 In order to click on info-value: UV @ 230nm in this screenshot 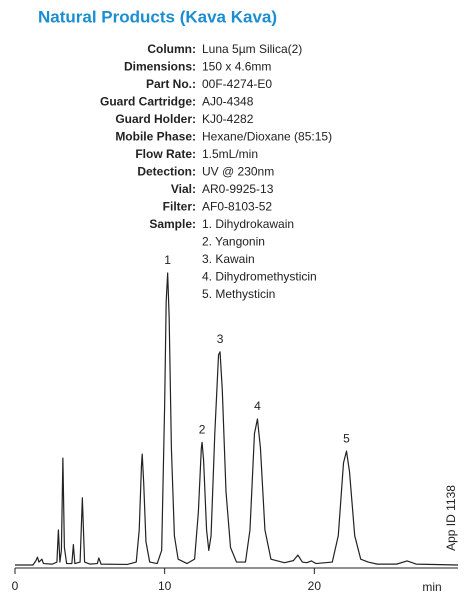, I will do `click(238, 172)`.